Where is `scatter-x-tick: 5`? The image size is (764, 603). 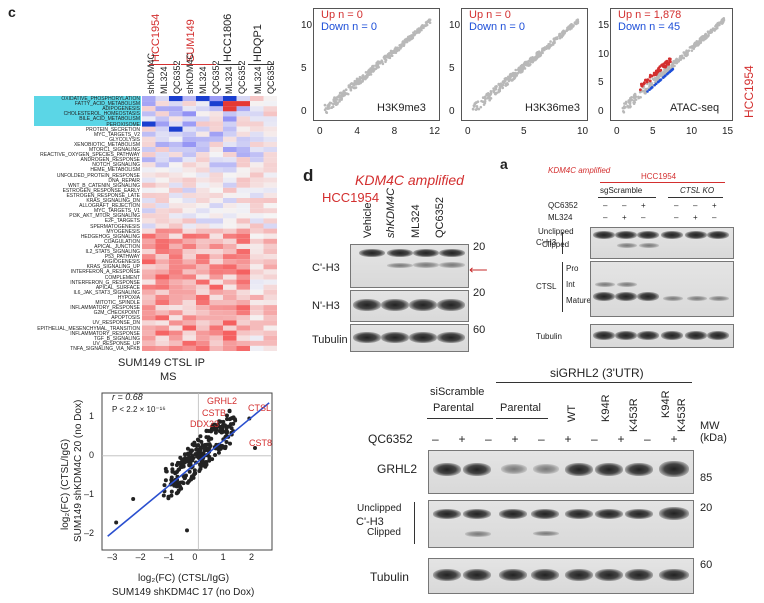 scatter-x-tick: 5 is located at coordinates (653, 131).